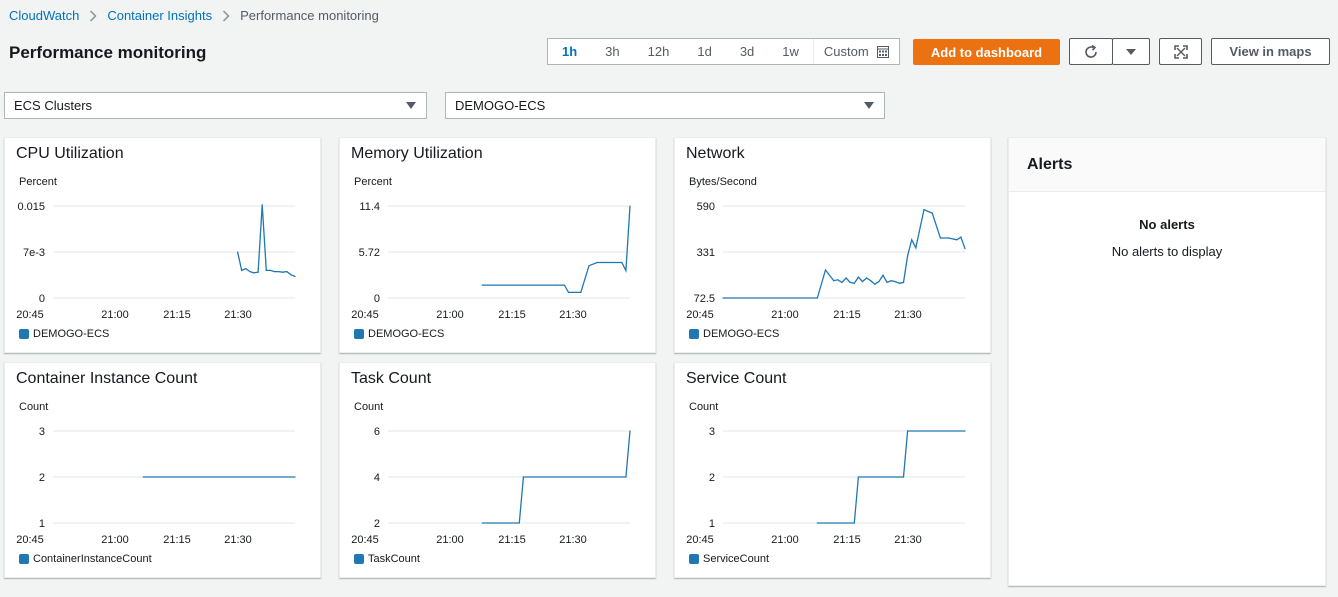  I want to click on breadcrumb-current: Performance monitoring, so click(309, 15).